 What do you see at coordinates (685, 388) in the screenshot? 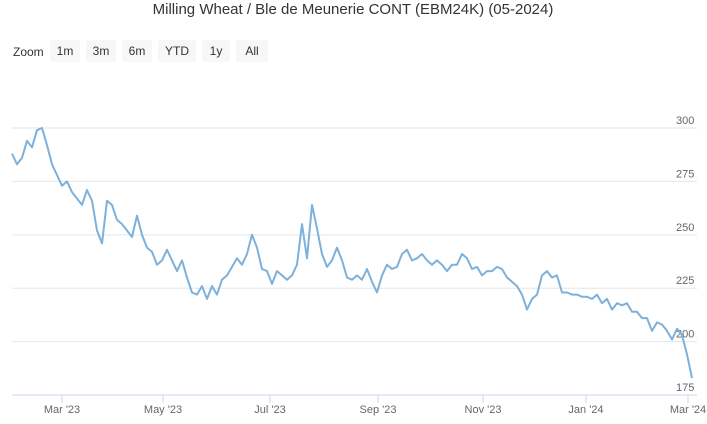
I see `y-tick-label: 175` at bounding box center [685, 388].